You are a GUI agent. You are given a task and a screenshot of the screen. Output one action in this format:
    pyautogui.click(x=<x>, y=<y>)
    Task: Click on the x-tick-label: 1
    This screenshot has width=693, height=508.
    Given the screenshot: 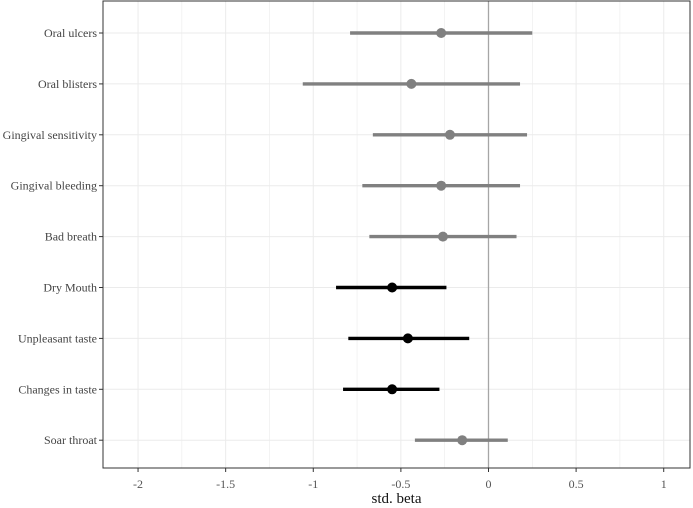 What is the action you would take?
    pyautogui.click(x=664, y=484)
    